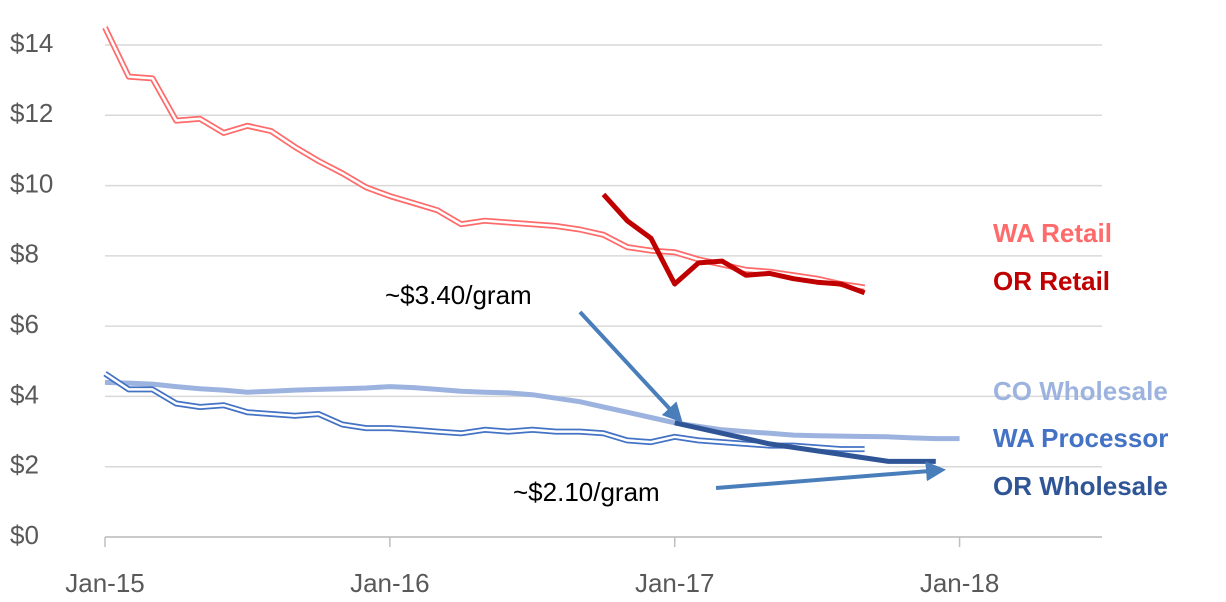 This screenshot has width=1226, height=602. I want to click on annotation: ~$3.40/gram, so click(458, 295).